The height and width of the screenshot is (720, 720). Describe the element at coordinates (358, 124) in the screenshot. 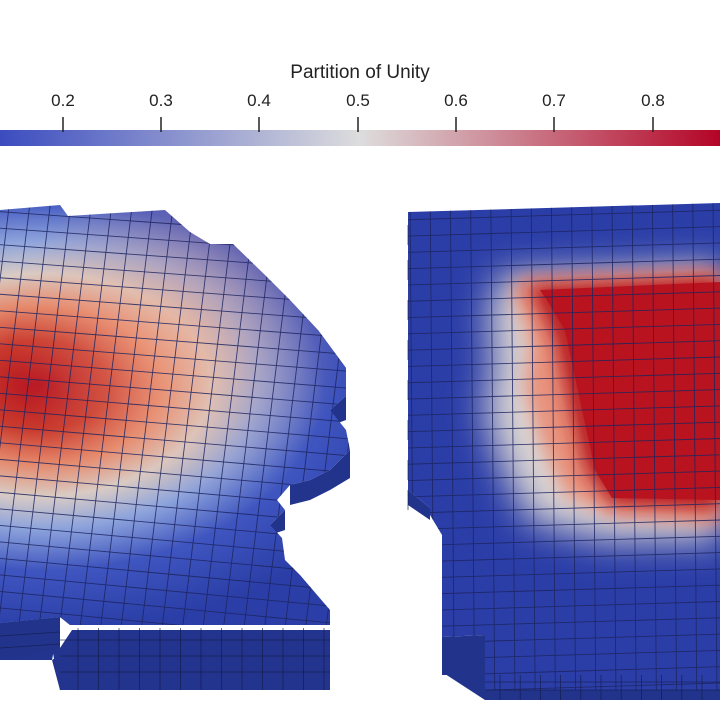

I see `colorbar-ticks` at that location.